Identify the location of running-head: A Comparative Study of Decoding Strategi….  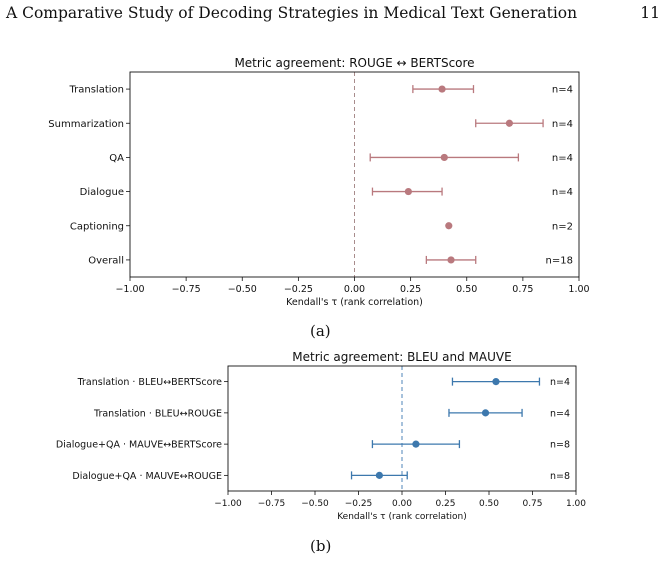
(292, 13).